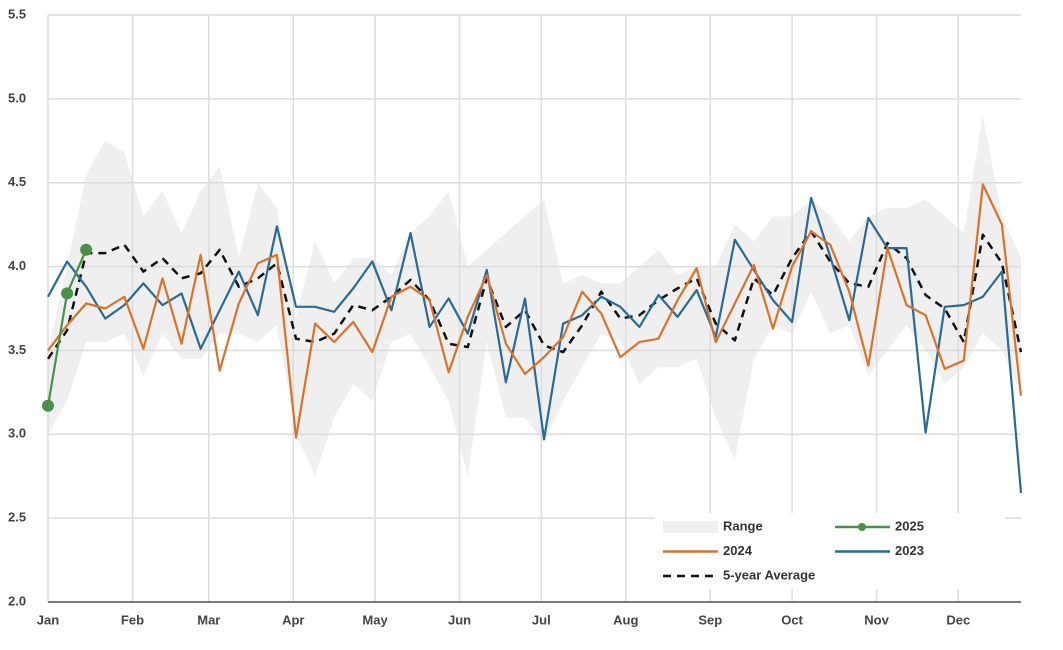 Image resolution: width=1063 pixels, height=650 pixels. What do you see at coordinates (17, 265) in the screenshot?
I see `y-tick-label: 4.0` at bounding box center [17, 265].